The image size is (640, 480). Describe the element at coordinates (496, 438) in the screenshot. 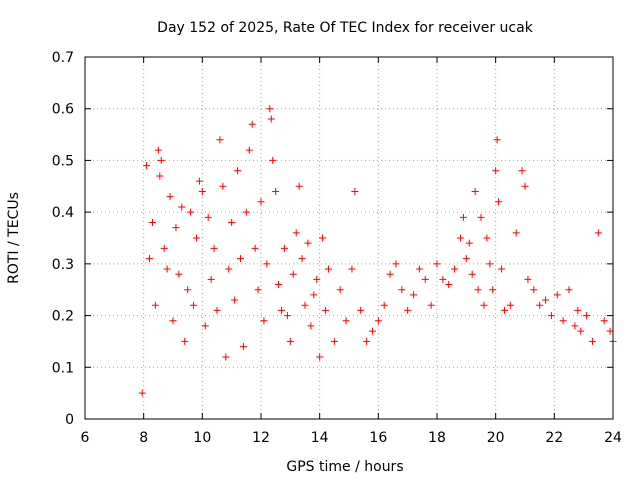

I see `x-tick-label: 20` at that location.